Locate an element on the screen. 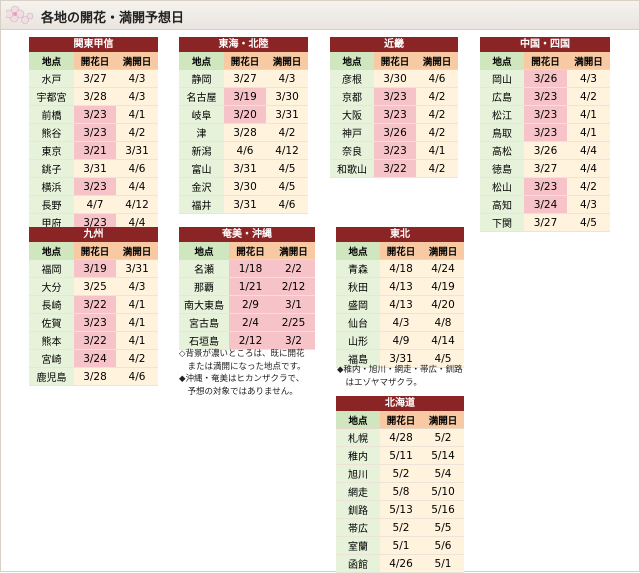  full-bloom-date: 5/16 is located at coordinates (443, 509).